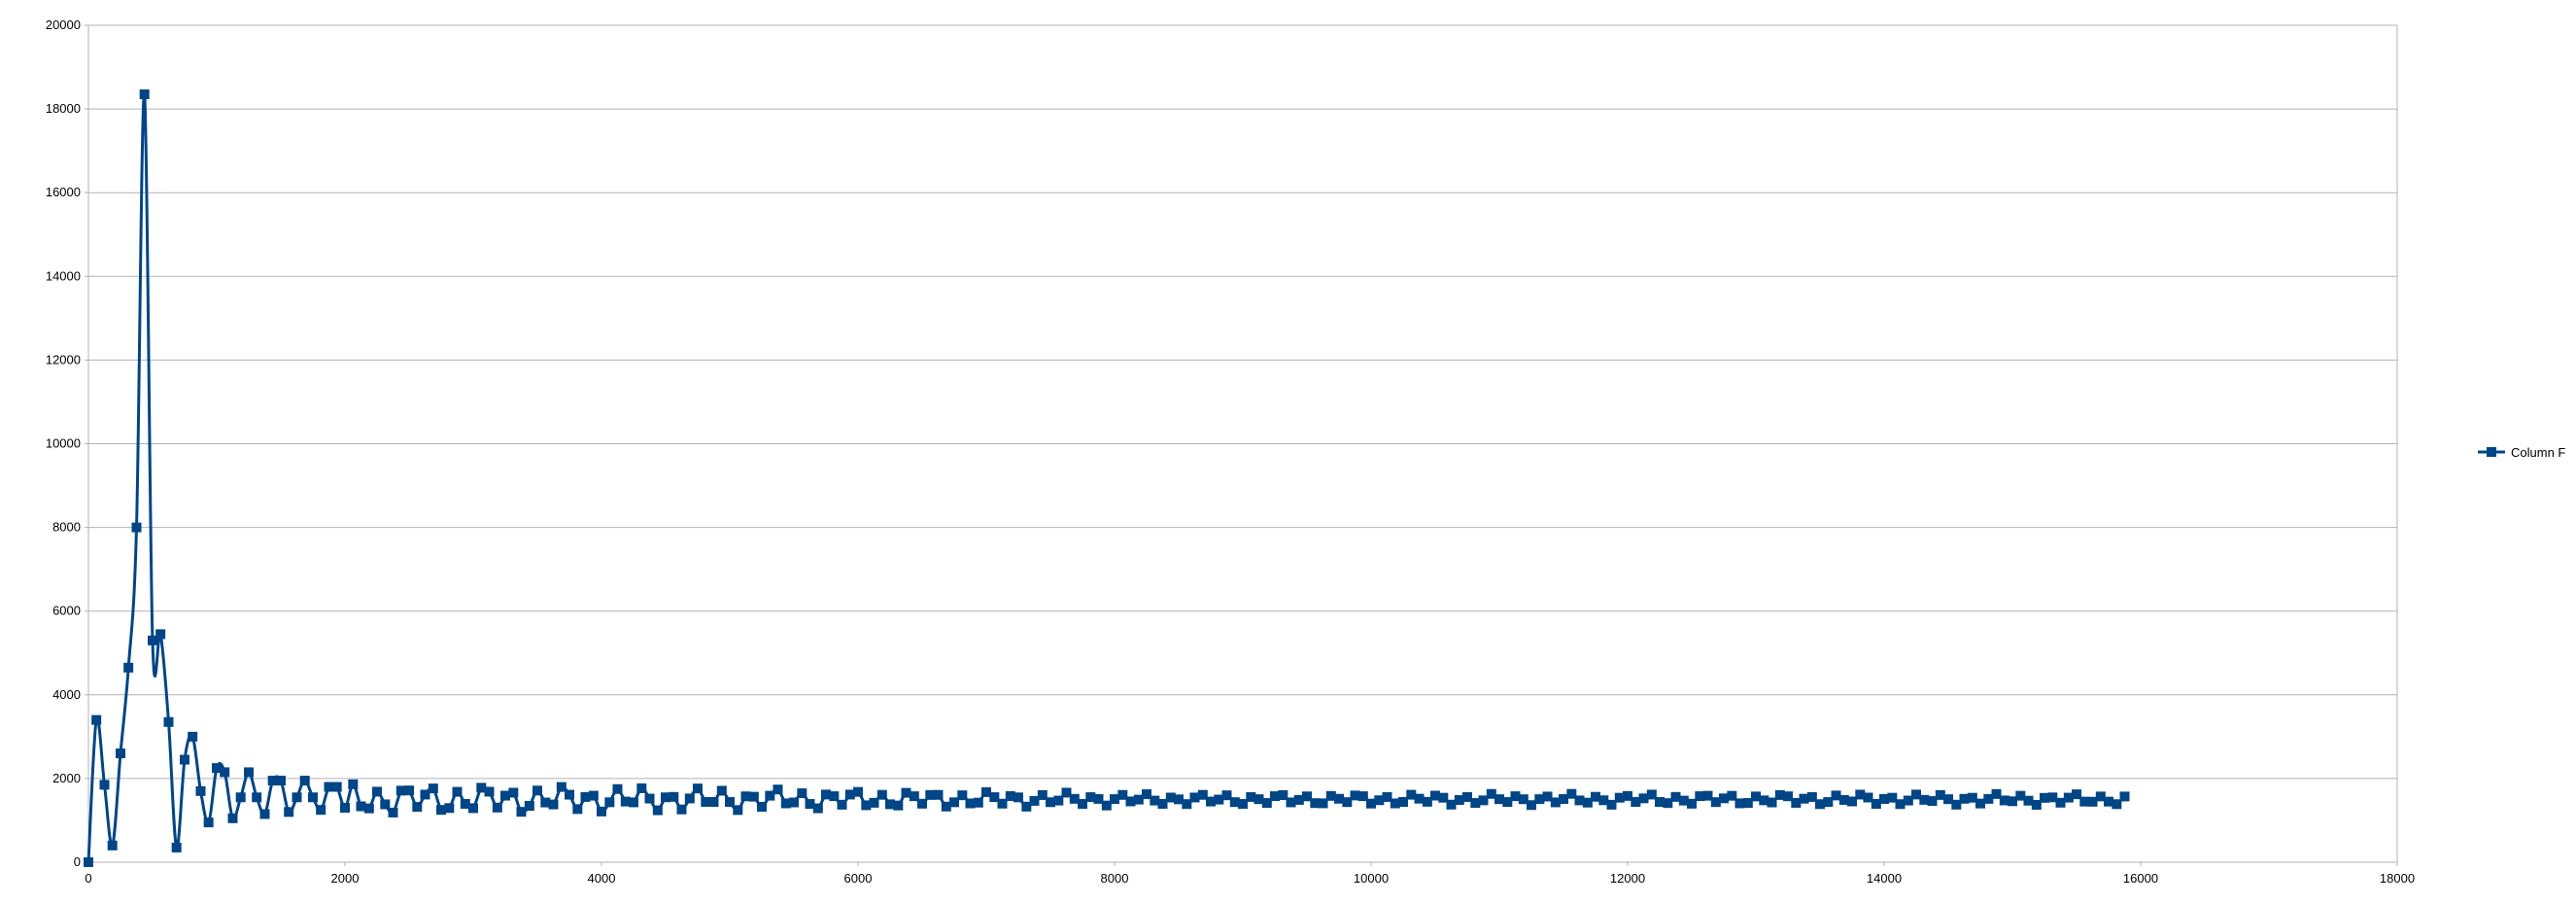 Image resolution: width=2576 pixels, height=904 pixels. Describe the element at coordinates (1885, 878) in the screenshot. I see `x-tick-label: 14000` at that location.